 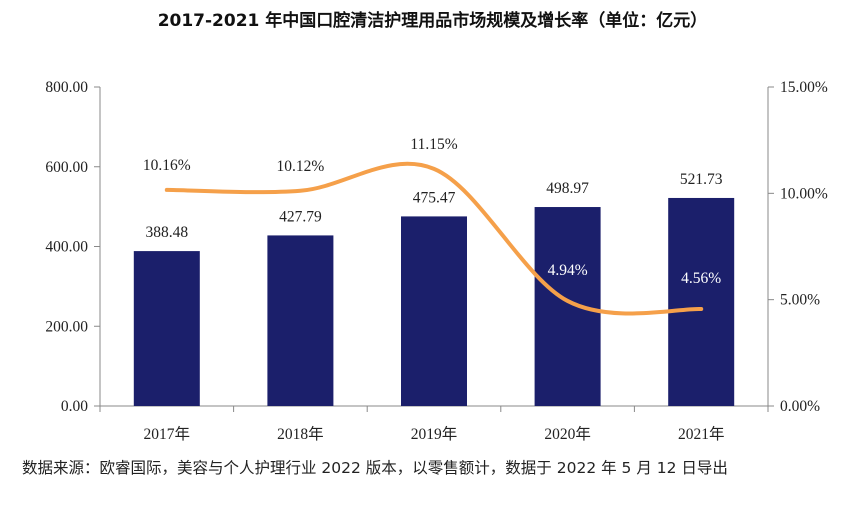 I want to click on bar-value-label: 521.73, so click(x=701, y=179).